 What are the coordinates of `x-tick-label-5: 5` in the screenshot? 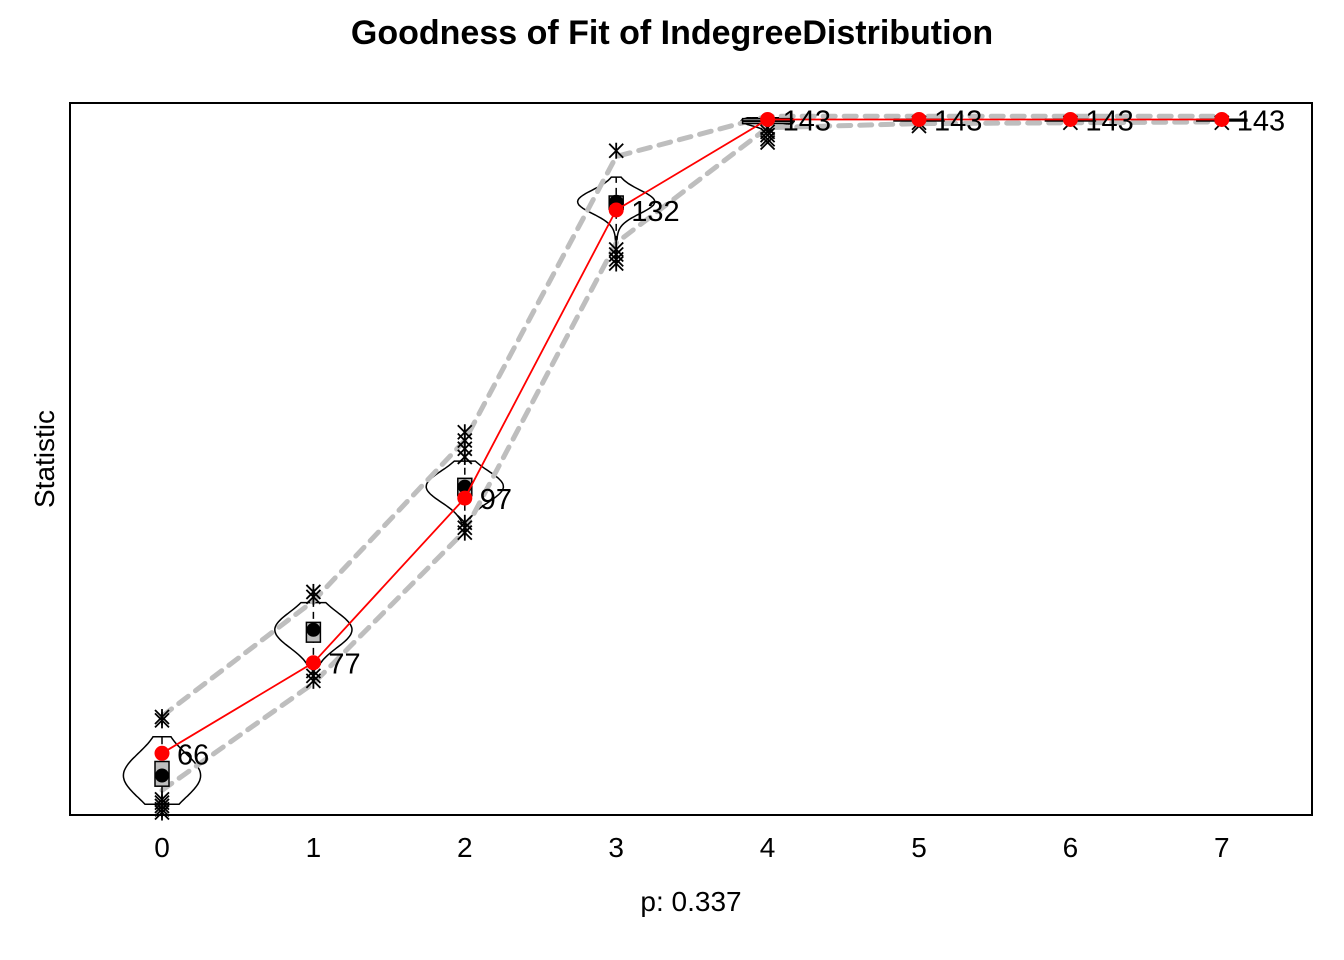 It's located at (919, 847).